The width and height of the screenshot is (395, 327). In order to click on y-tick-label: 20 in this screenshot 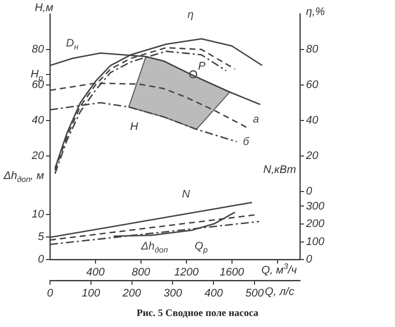, I will do `click(37, 156)`.